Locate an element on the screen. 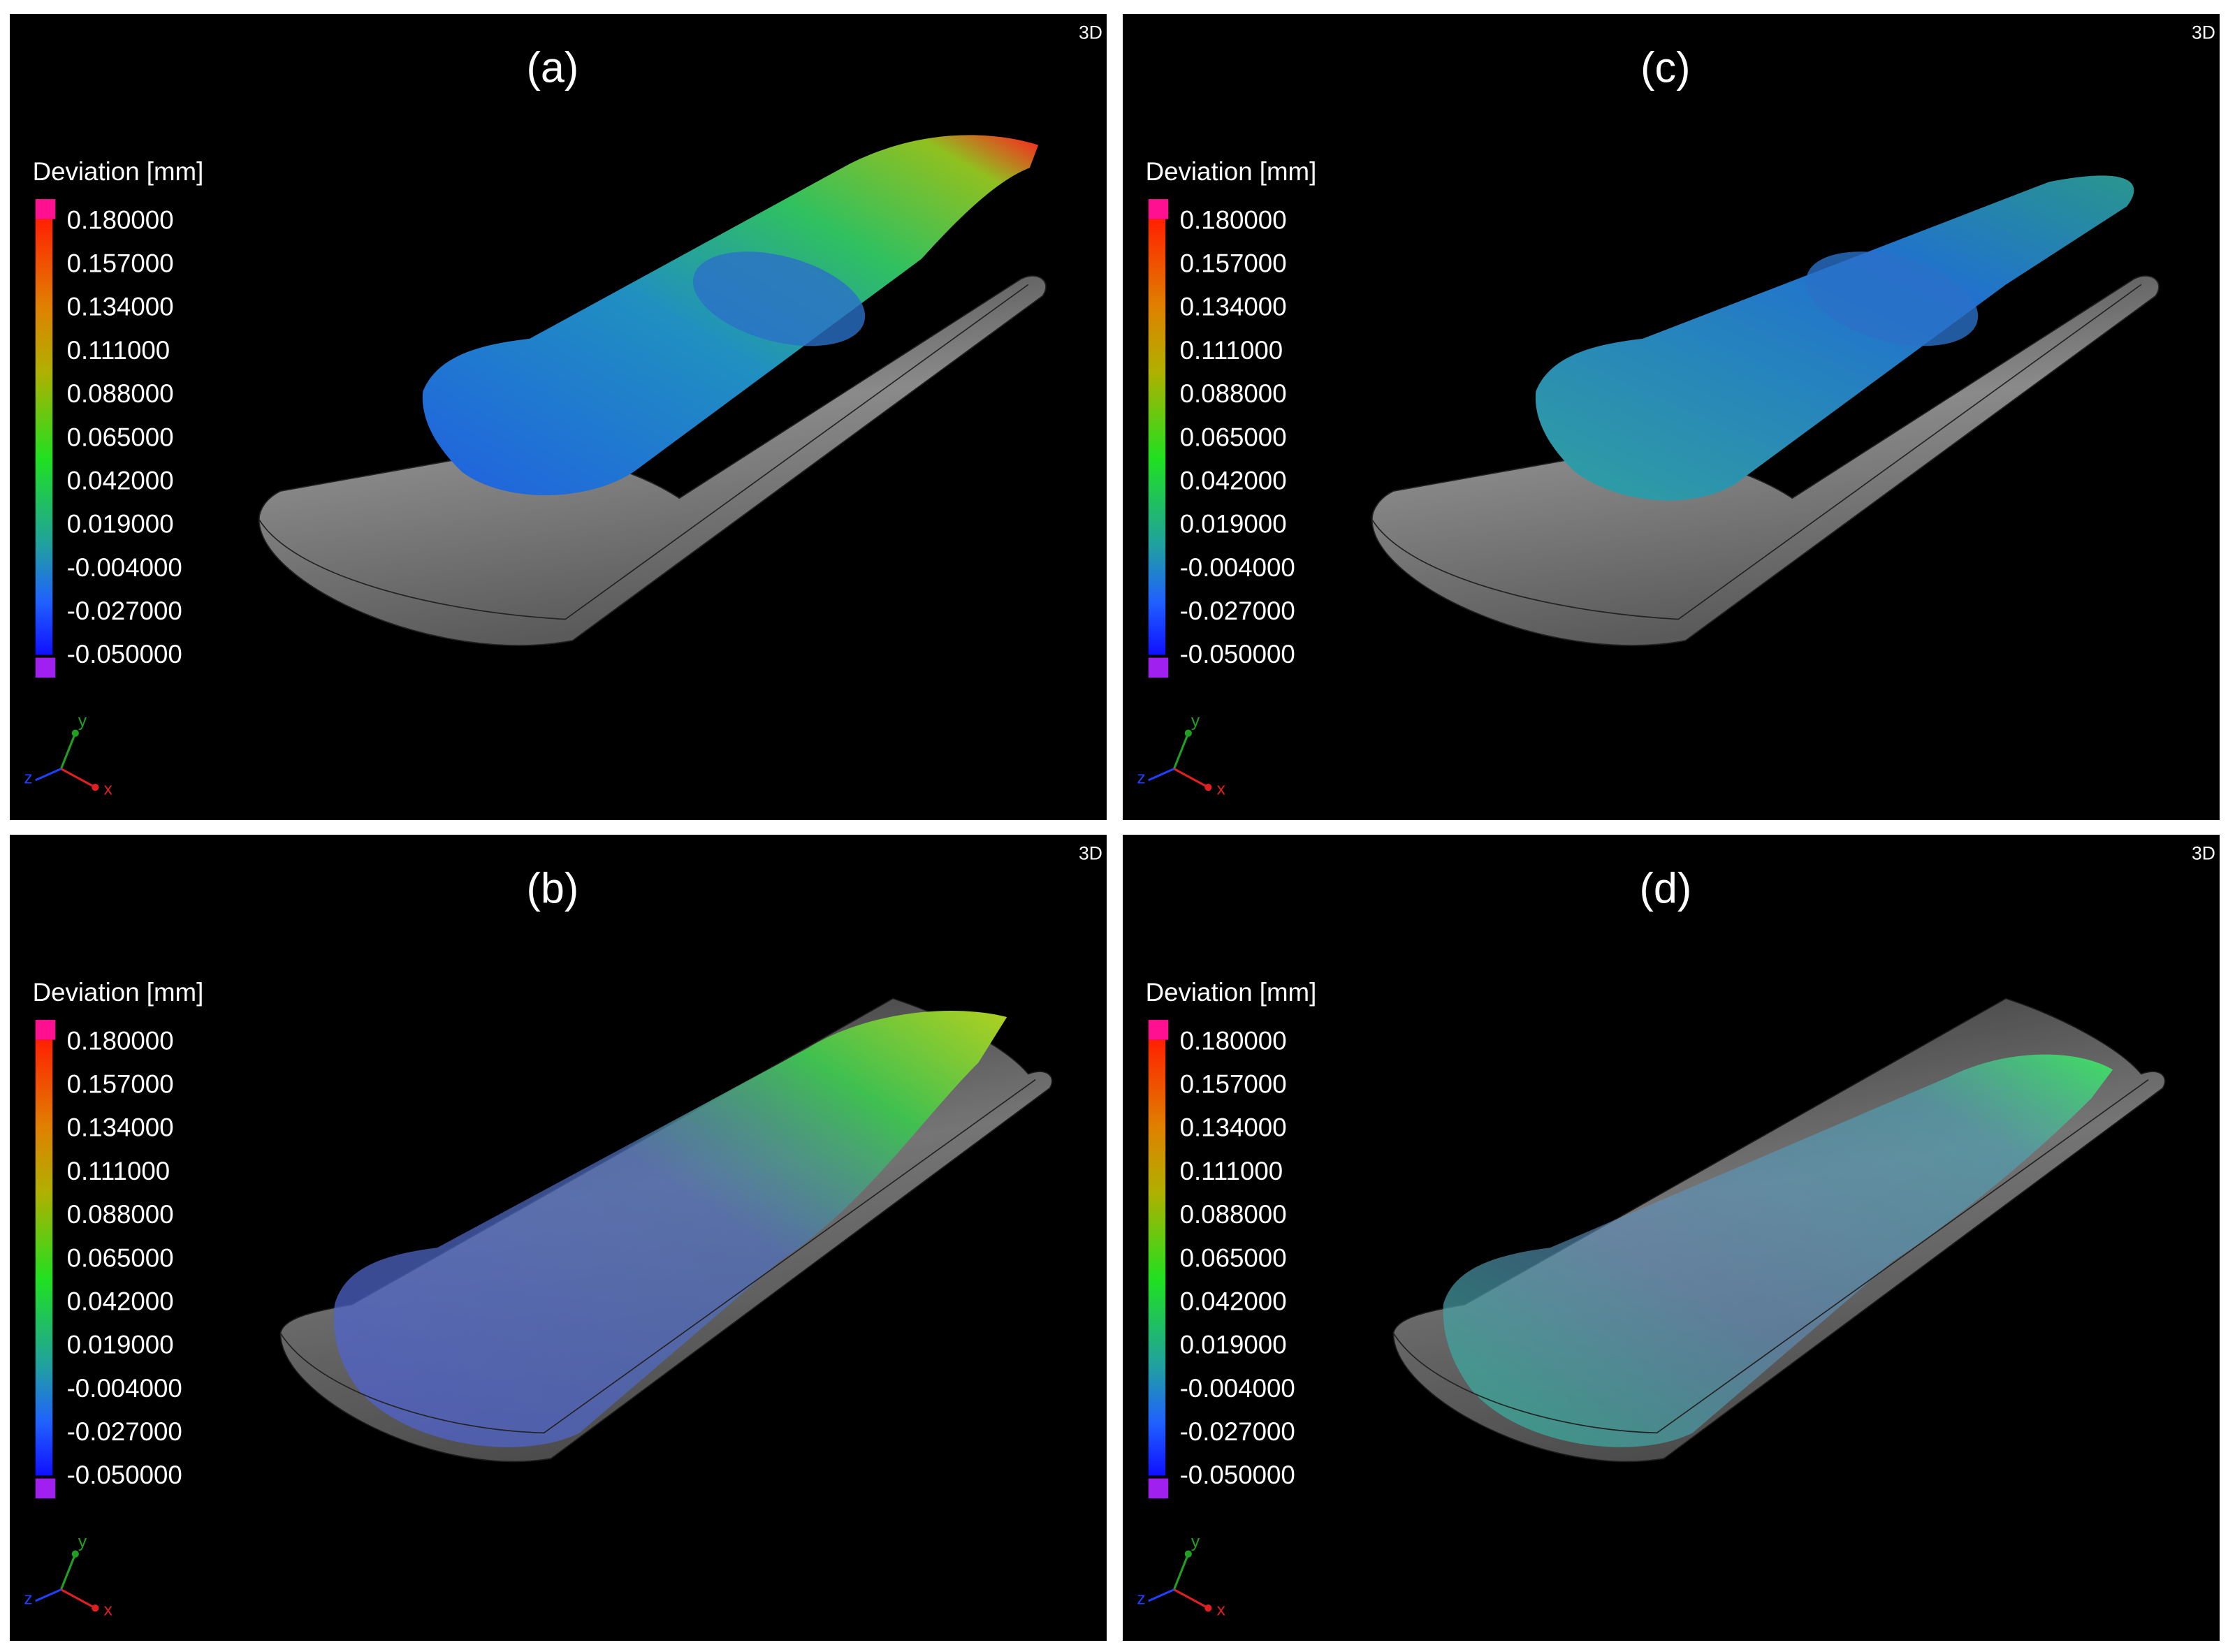 The width and height of the screenshot is (2228, 1652). panel-label: (b) is located at coordinates (552, 888).